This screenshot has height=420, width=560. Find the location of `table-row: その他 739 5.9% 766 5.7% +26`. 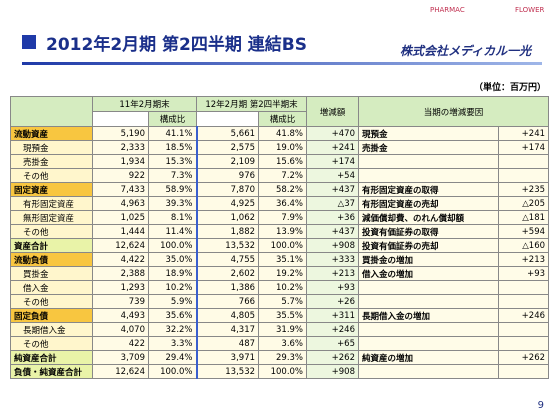

table-row: その他 739 5.9% 766 5.7% +26 is located at coordinates (280, 301).